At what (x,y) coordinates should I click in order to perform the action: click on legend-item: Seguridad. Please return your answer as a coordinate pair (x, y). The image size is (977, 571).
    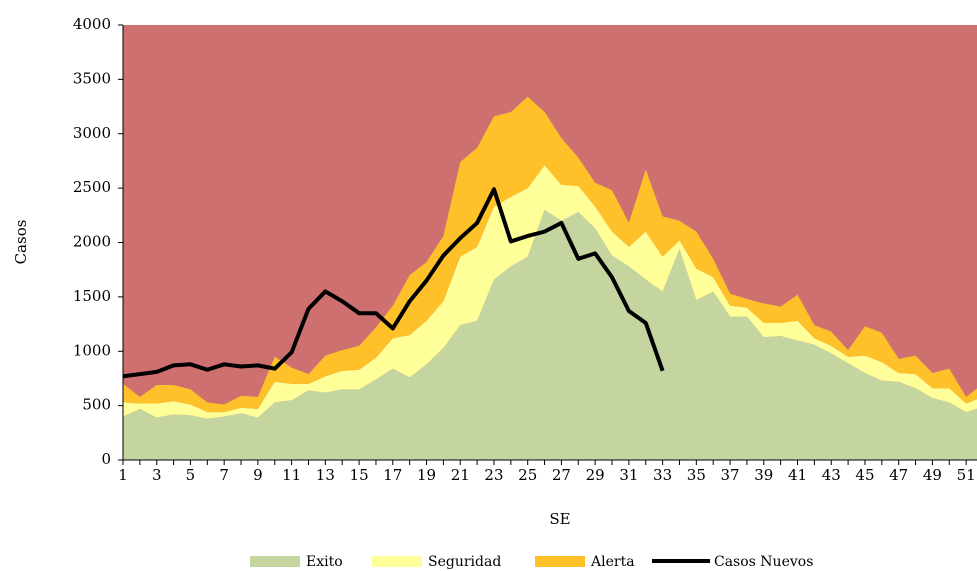
    Looking at the image, I should click on (436, 562).